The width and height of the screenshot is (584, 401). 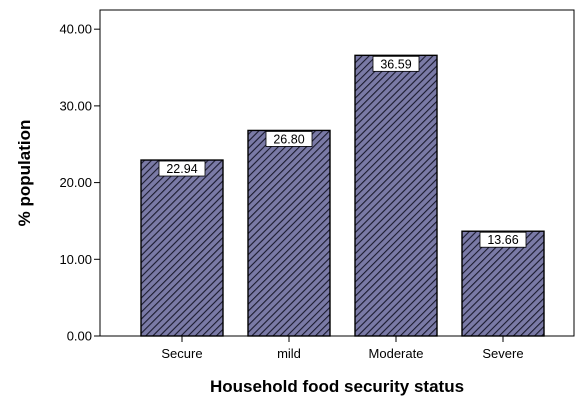 I want to click on data-label: 36.59, so click(x=395, y=64).